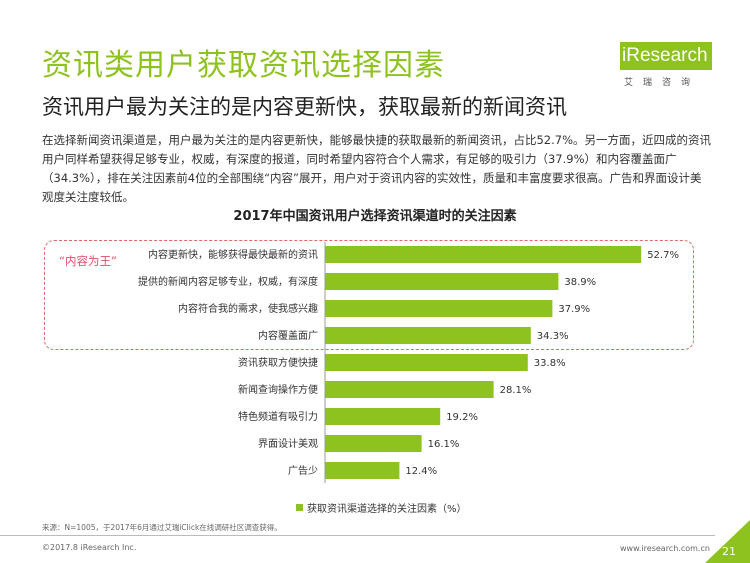 The image size is (750, 563). What do you see at coordinates (278, 416) in the screenshot?
I see `category-label-6: 特色频道有吸引力` at bounding box center [278, 416].